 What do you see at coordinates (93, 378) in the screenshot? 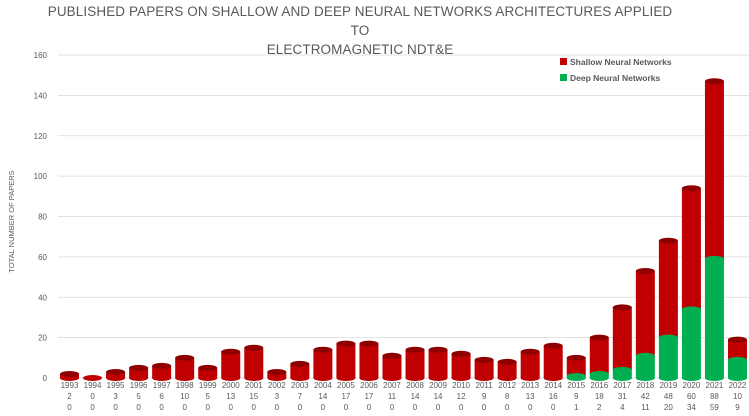
I see `bar-empty-1994` at bounding box center [93, 378].